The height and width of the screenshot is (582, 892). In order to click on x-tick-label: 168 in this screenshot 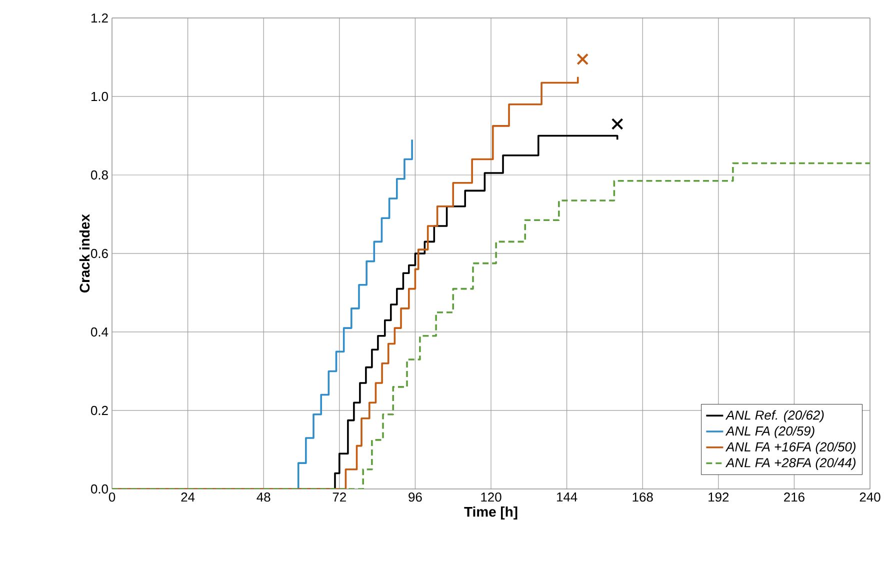, I will do `click(642, 497)`.